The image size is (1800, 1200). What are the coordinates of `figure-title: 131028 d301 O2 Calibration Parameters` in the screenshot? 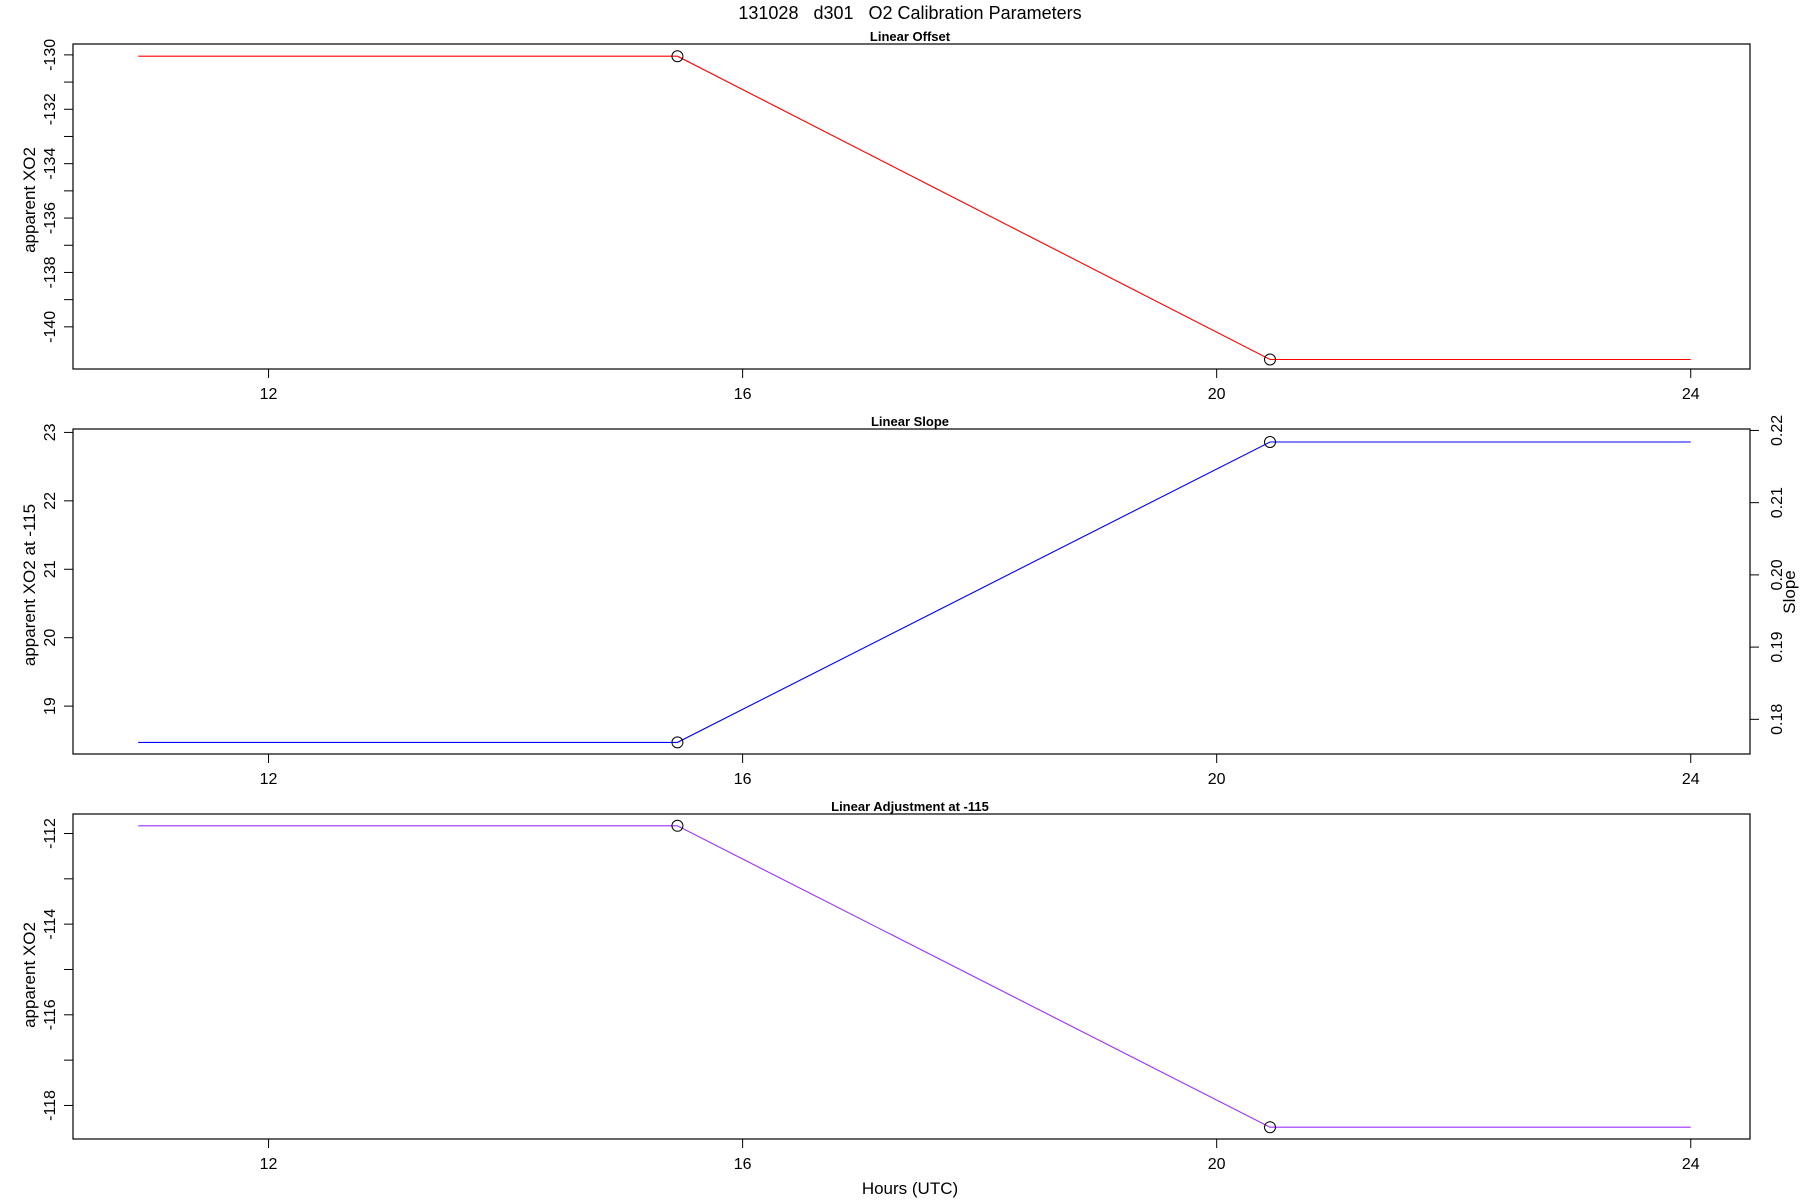 It's located at (909, 13).